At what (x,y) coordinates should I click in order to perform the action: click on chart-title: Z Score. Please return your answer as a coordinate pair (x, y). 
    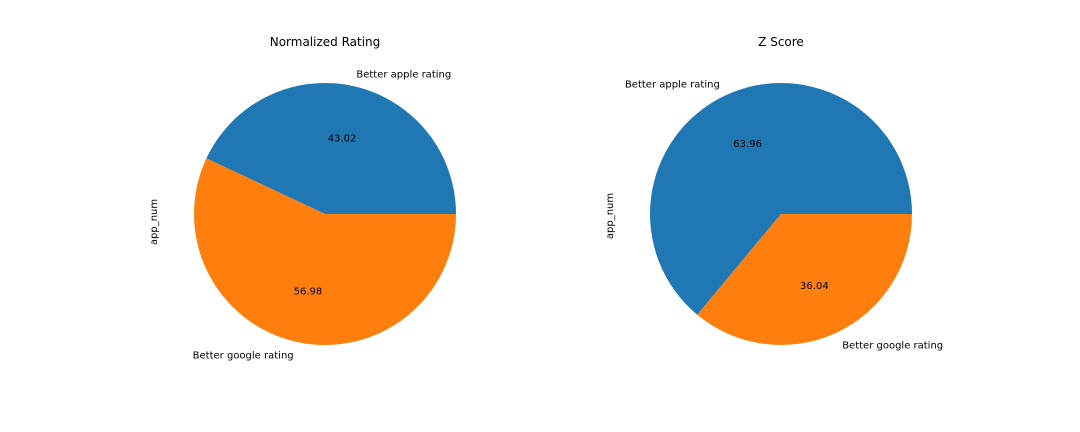
    Looking at the image, I should click on (781, 42).